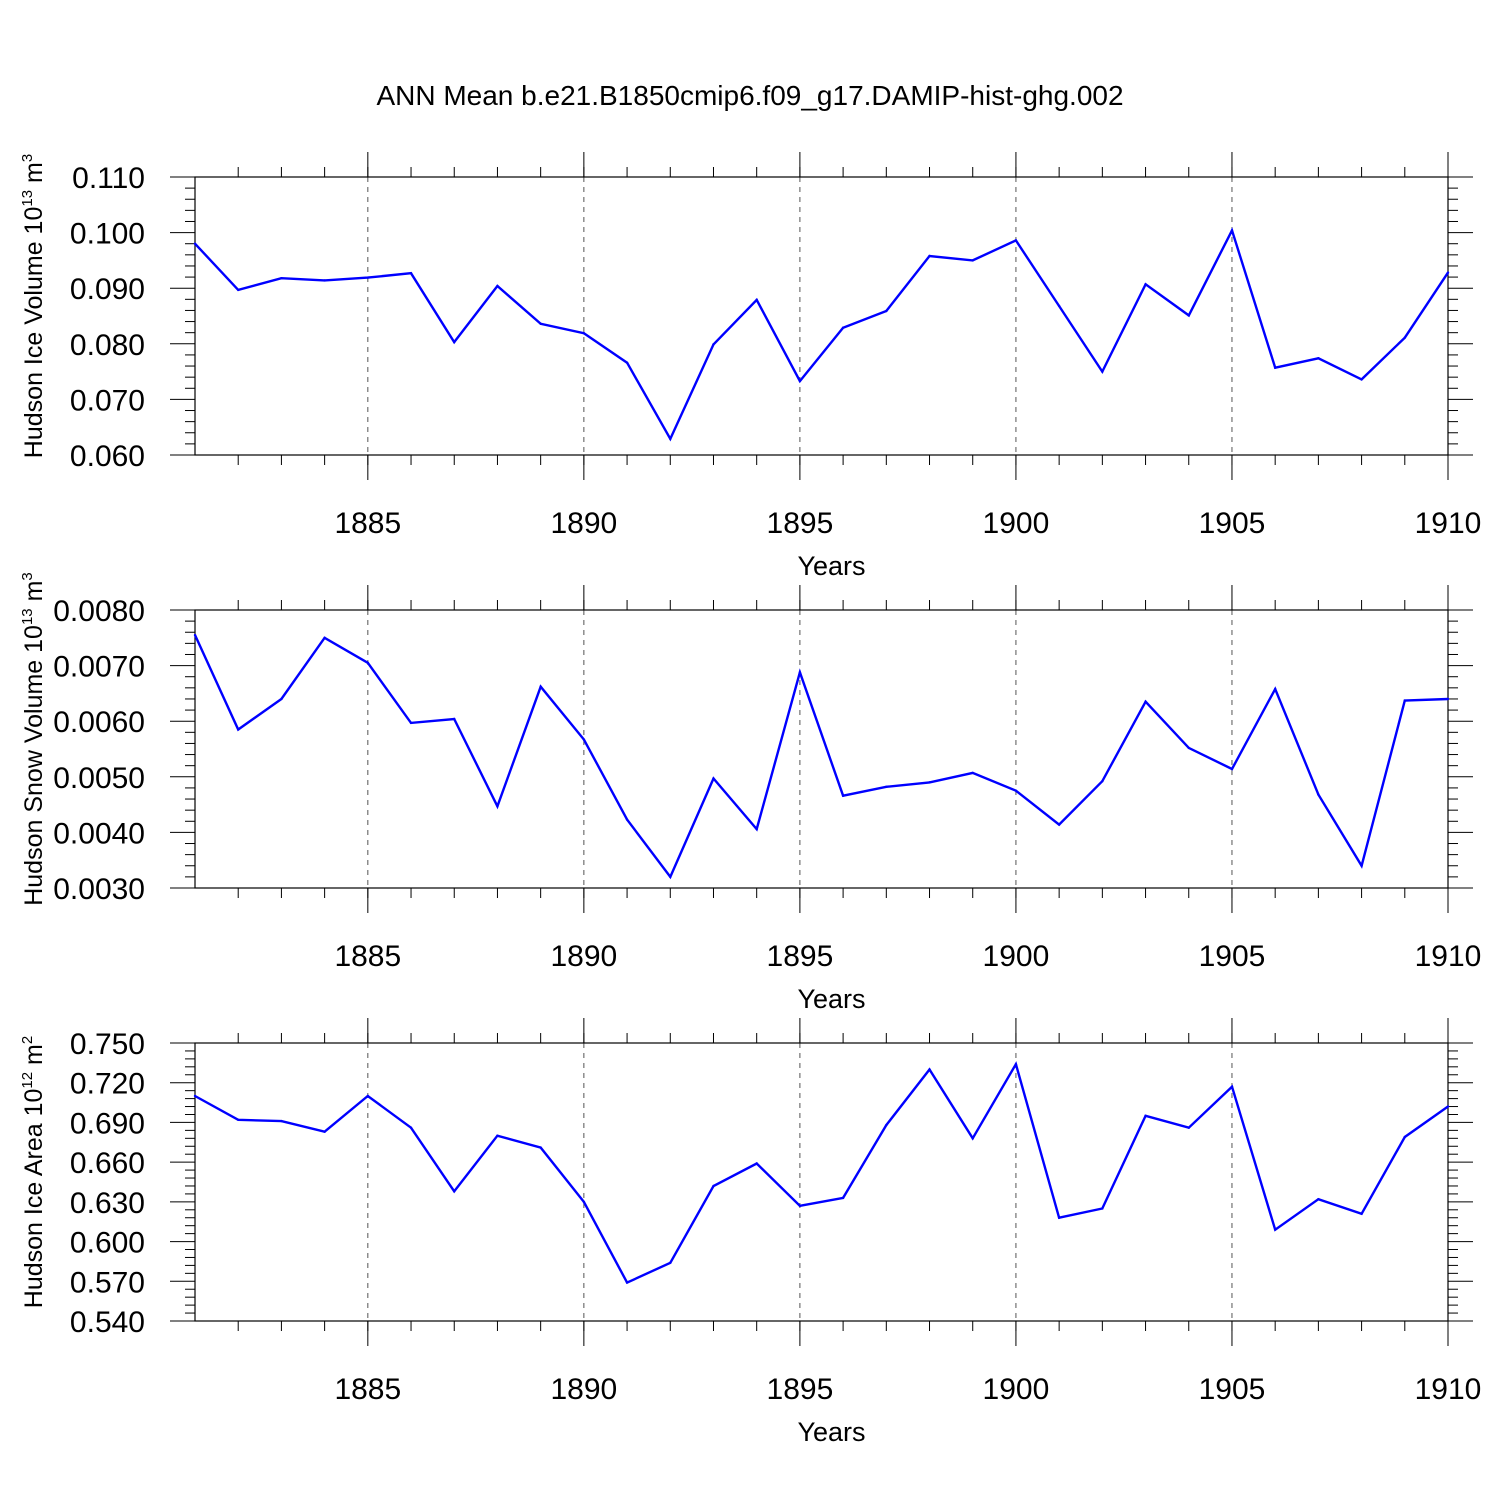 The image size is (1500, 1500). I want to click on y-tick-label: 0.0060, so click(99, 722).